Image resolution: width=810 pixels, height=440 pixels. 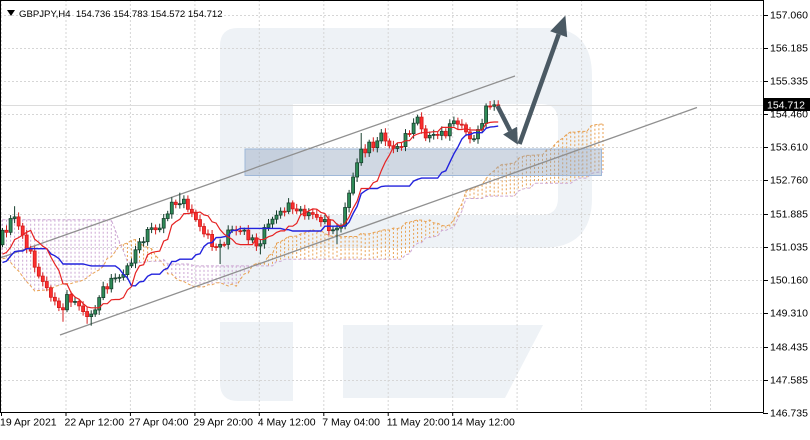 I want to click on svg-text: 153.610, so click(x=789, y=148).